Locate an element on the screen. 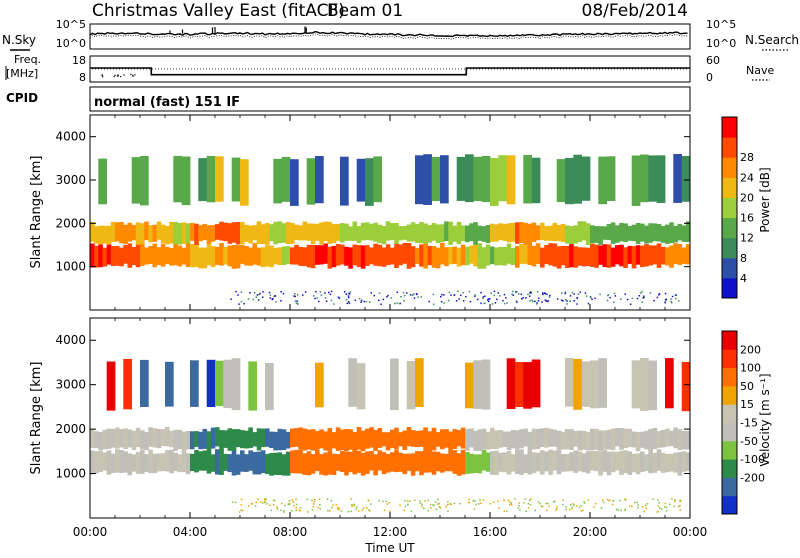  nsky-spikes is located at coordinates (238, 30).